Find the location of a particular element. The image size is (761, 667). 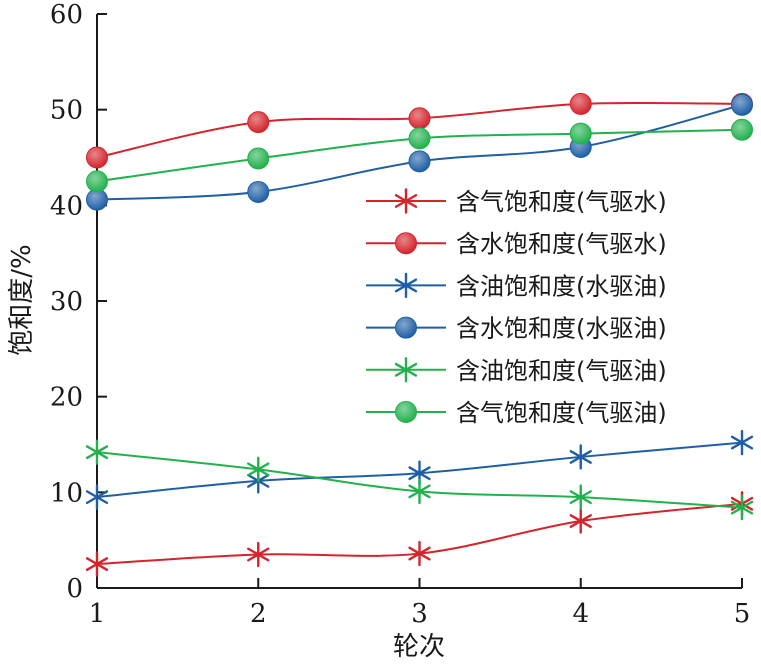

y-axis-label: 饱和度/% is located at coordinates (22, 299).